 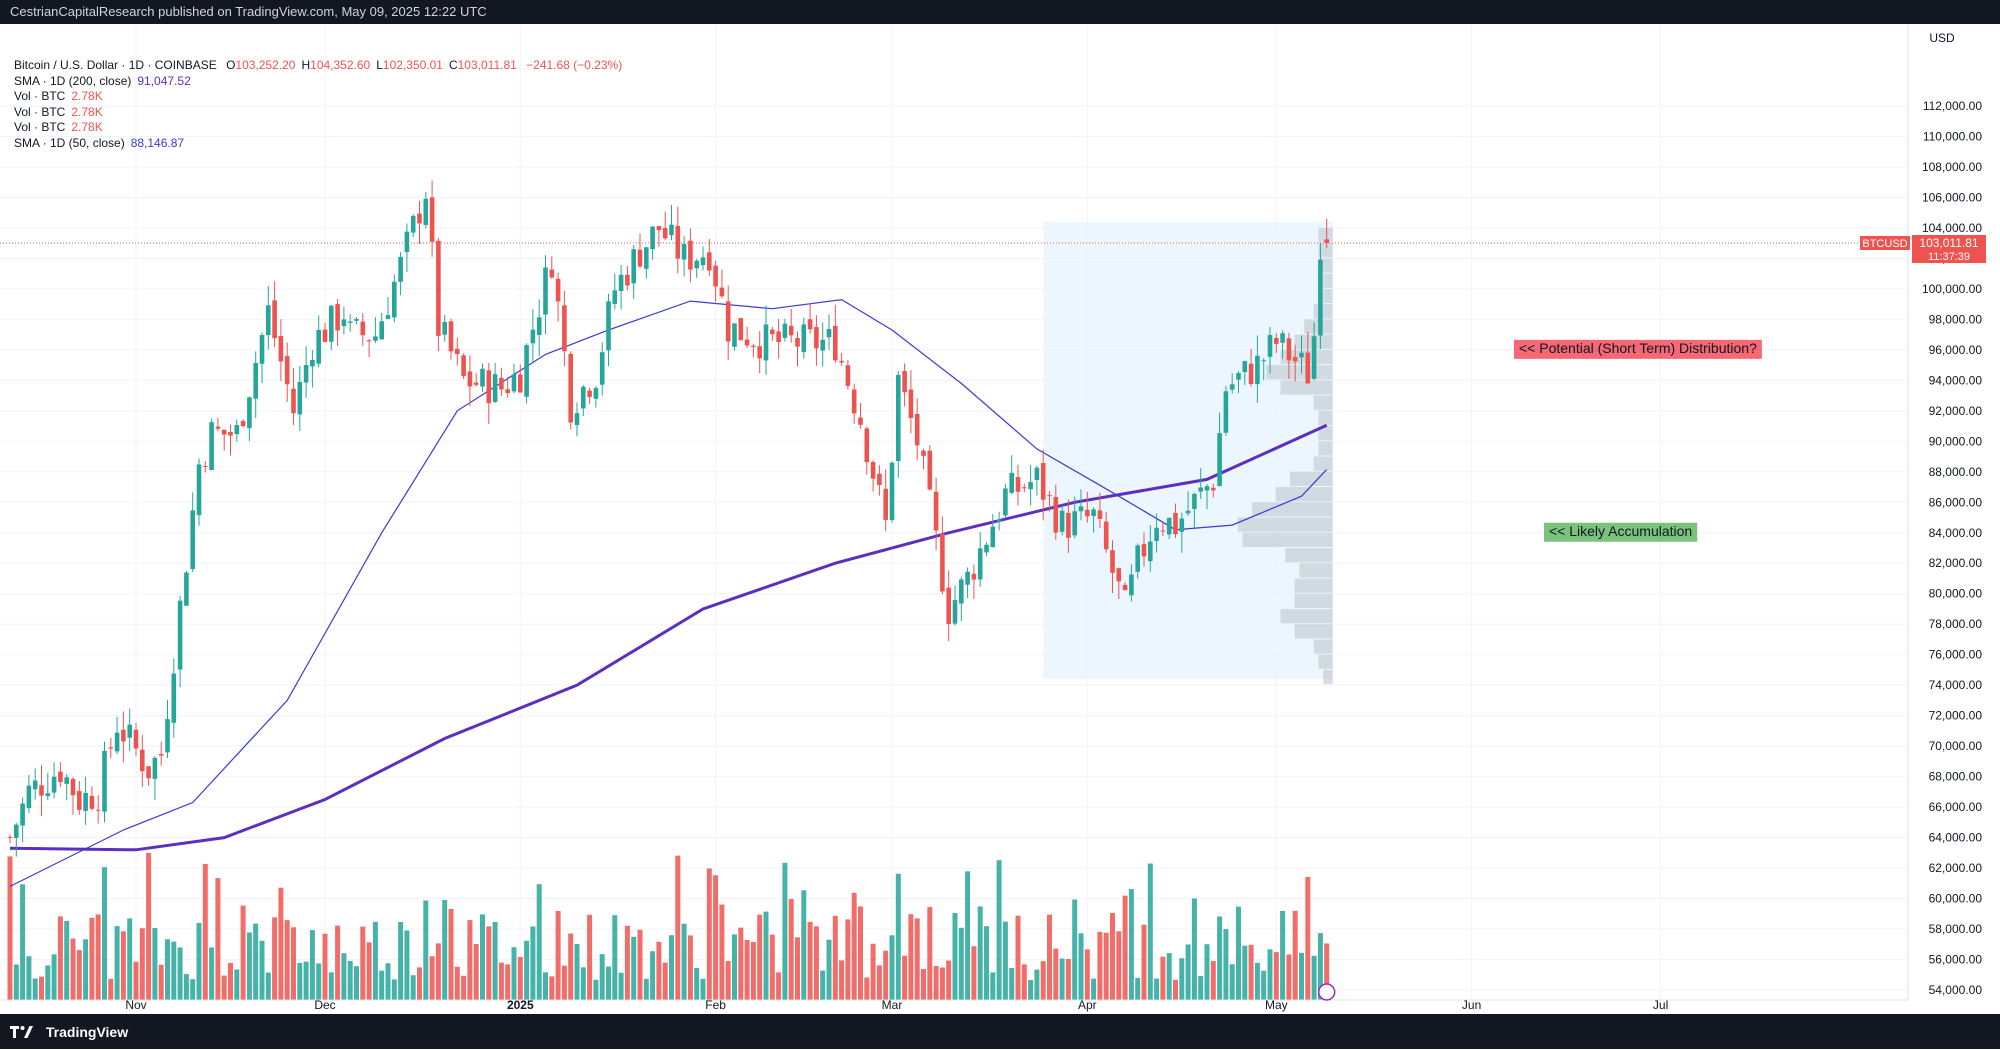 I want to click on y-tick-label: 70,000.00, so click(x=1956, y=746).